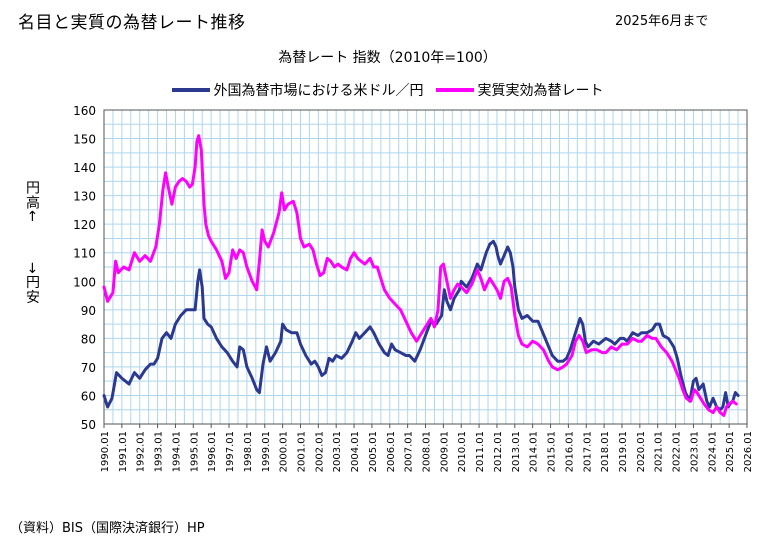  Describe the element at coordinates (88, 396) in the screenshot. I see `y-tick-label: 60` at that location.